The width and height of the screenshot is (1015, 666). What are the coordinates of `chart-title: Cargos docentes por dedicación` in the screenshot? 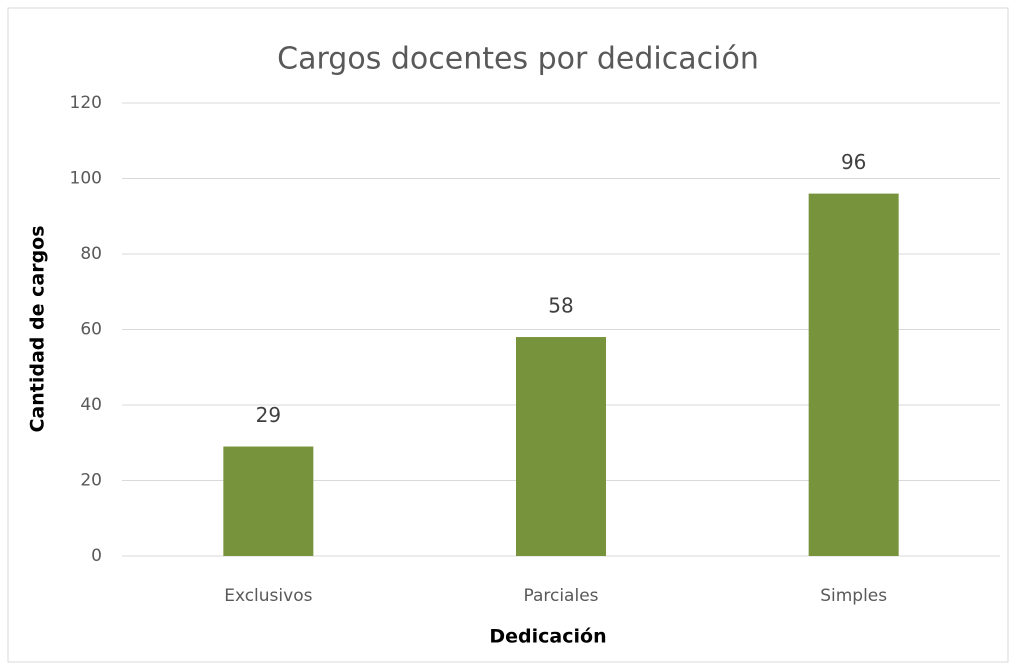 It's located at (518, 59).